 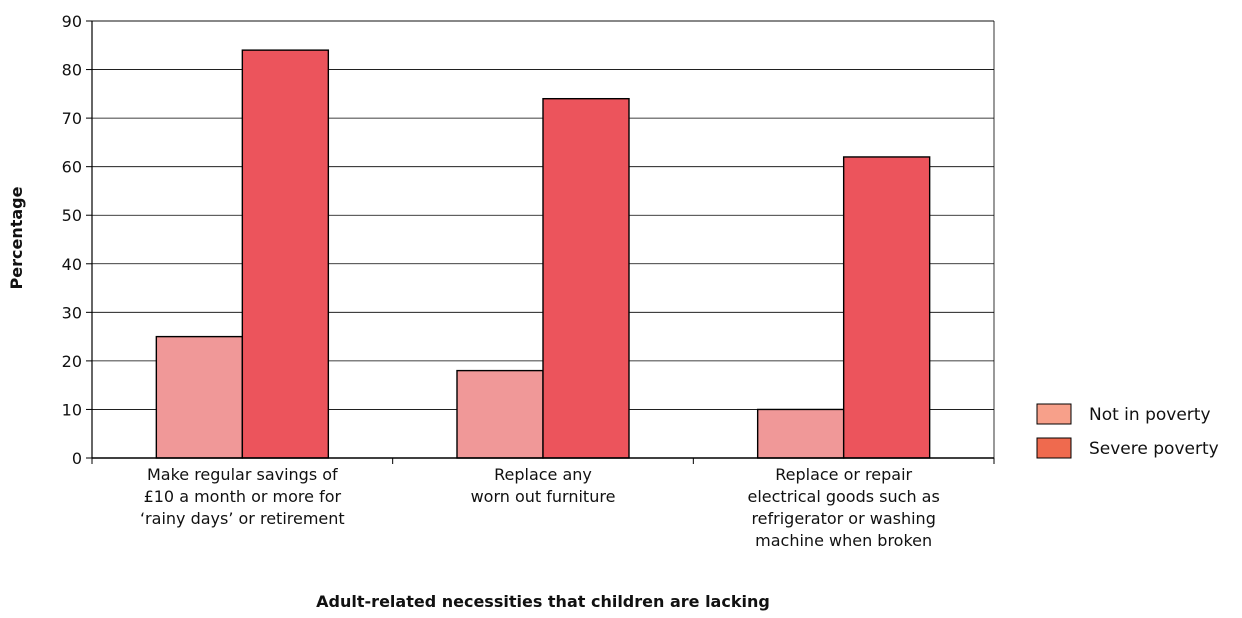 What do you see at coordinates (543, 474) in the screenshot?
I see `x-category-label-line: Replace any` at bounding box center [543, 474].